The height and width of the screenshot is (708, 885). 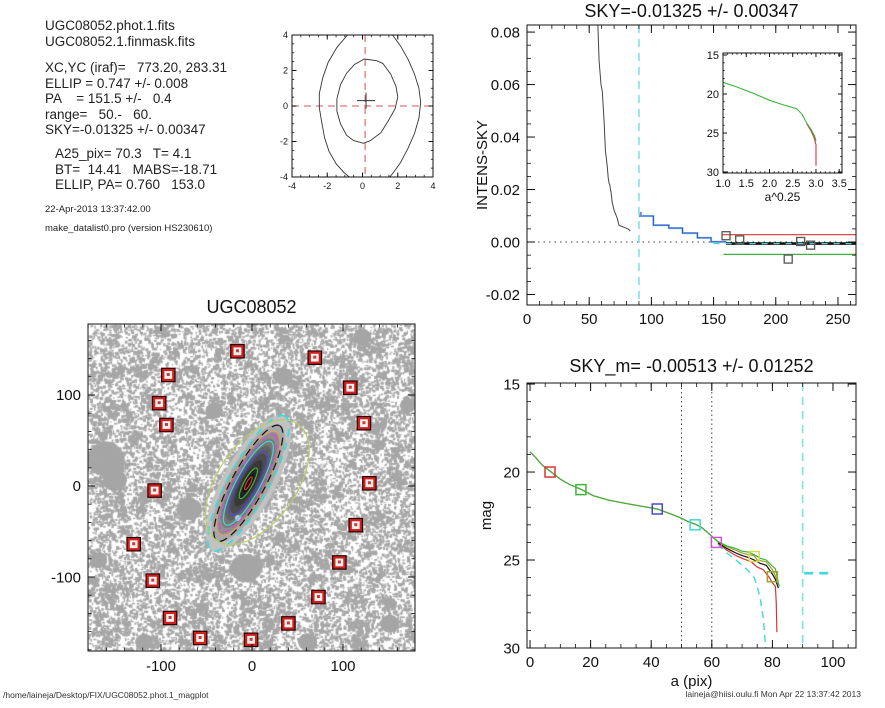 I want to click on svg-text: 0.02, so click(x=505, y=190).